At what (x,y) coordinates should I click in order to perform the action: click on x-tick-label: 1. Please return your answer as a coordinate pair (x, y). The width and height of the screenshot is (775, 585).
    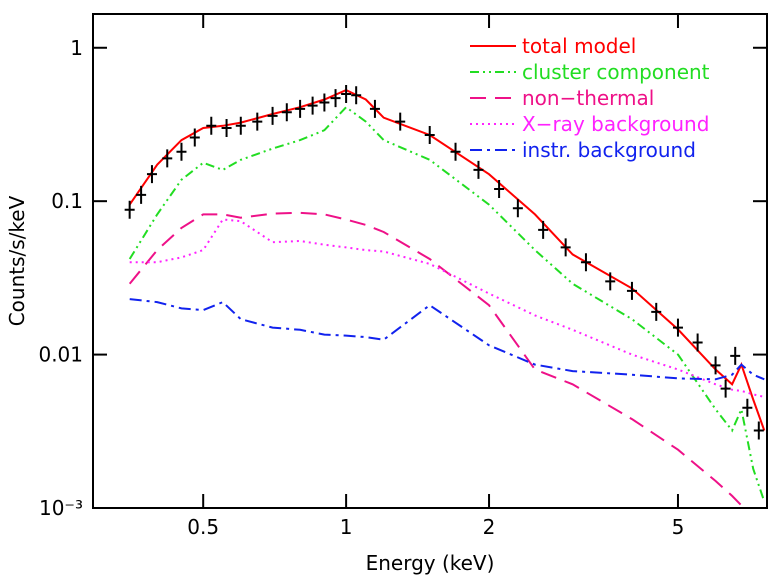
    Looking at the image, I should click on (346, 527).